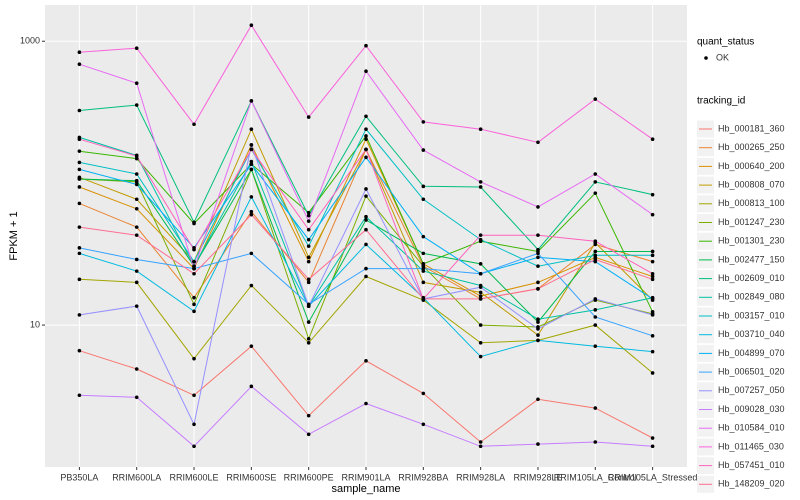  Describe the element at coordinates (722, 57) in the screenshot. I see `legend-label: OK` at that location.